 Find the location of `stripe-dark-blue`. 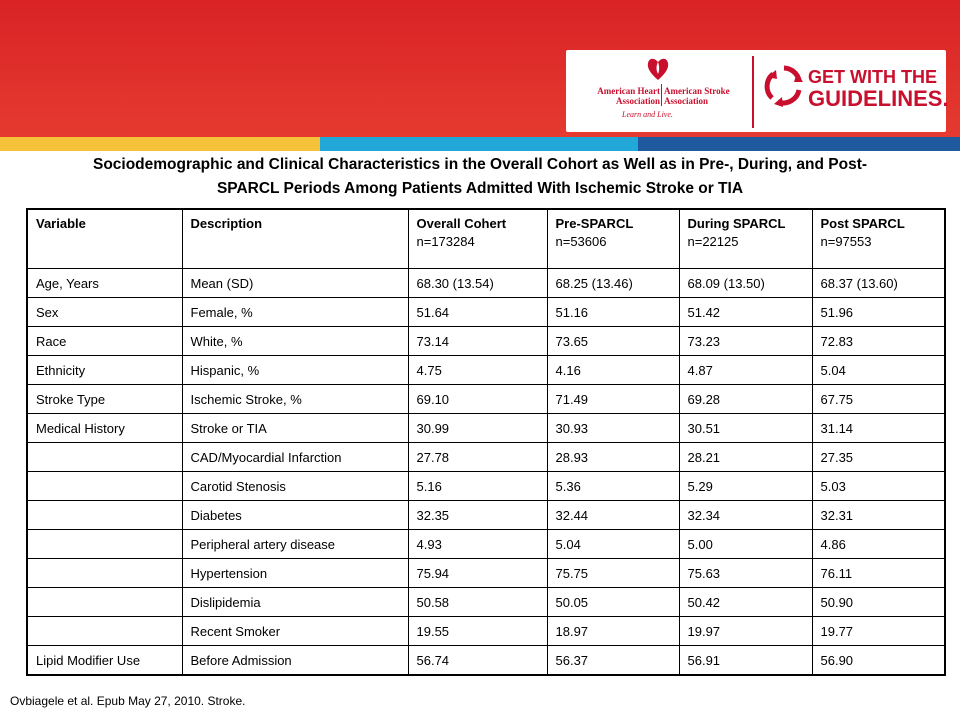

stripe-dark-blue is located at coordinates (799, 144).